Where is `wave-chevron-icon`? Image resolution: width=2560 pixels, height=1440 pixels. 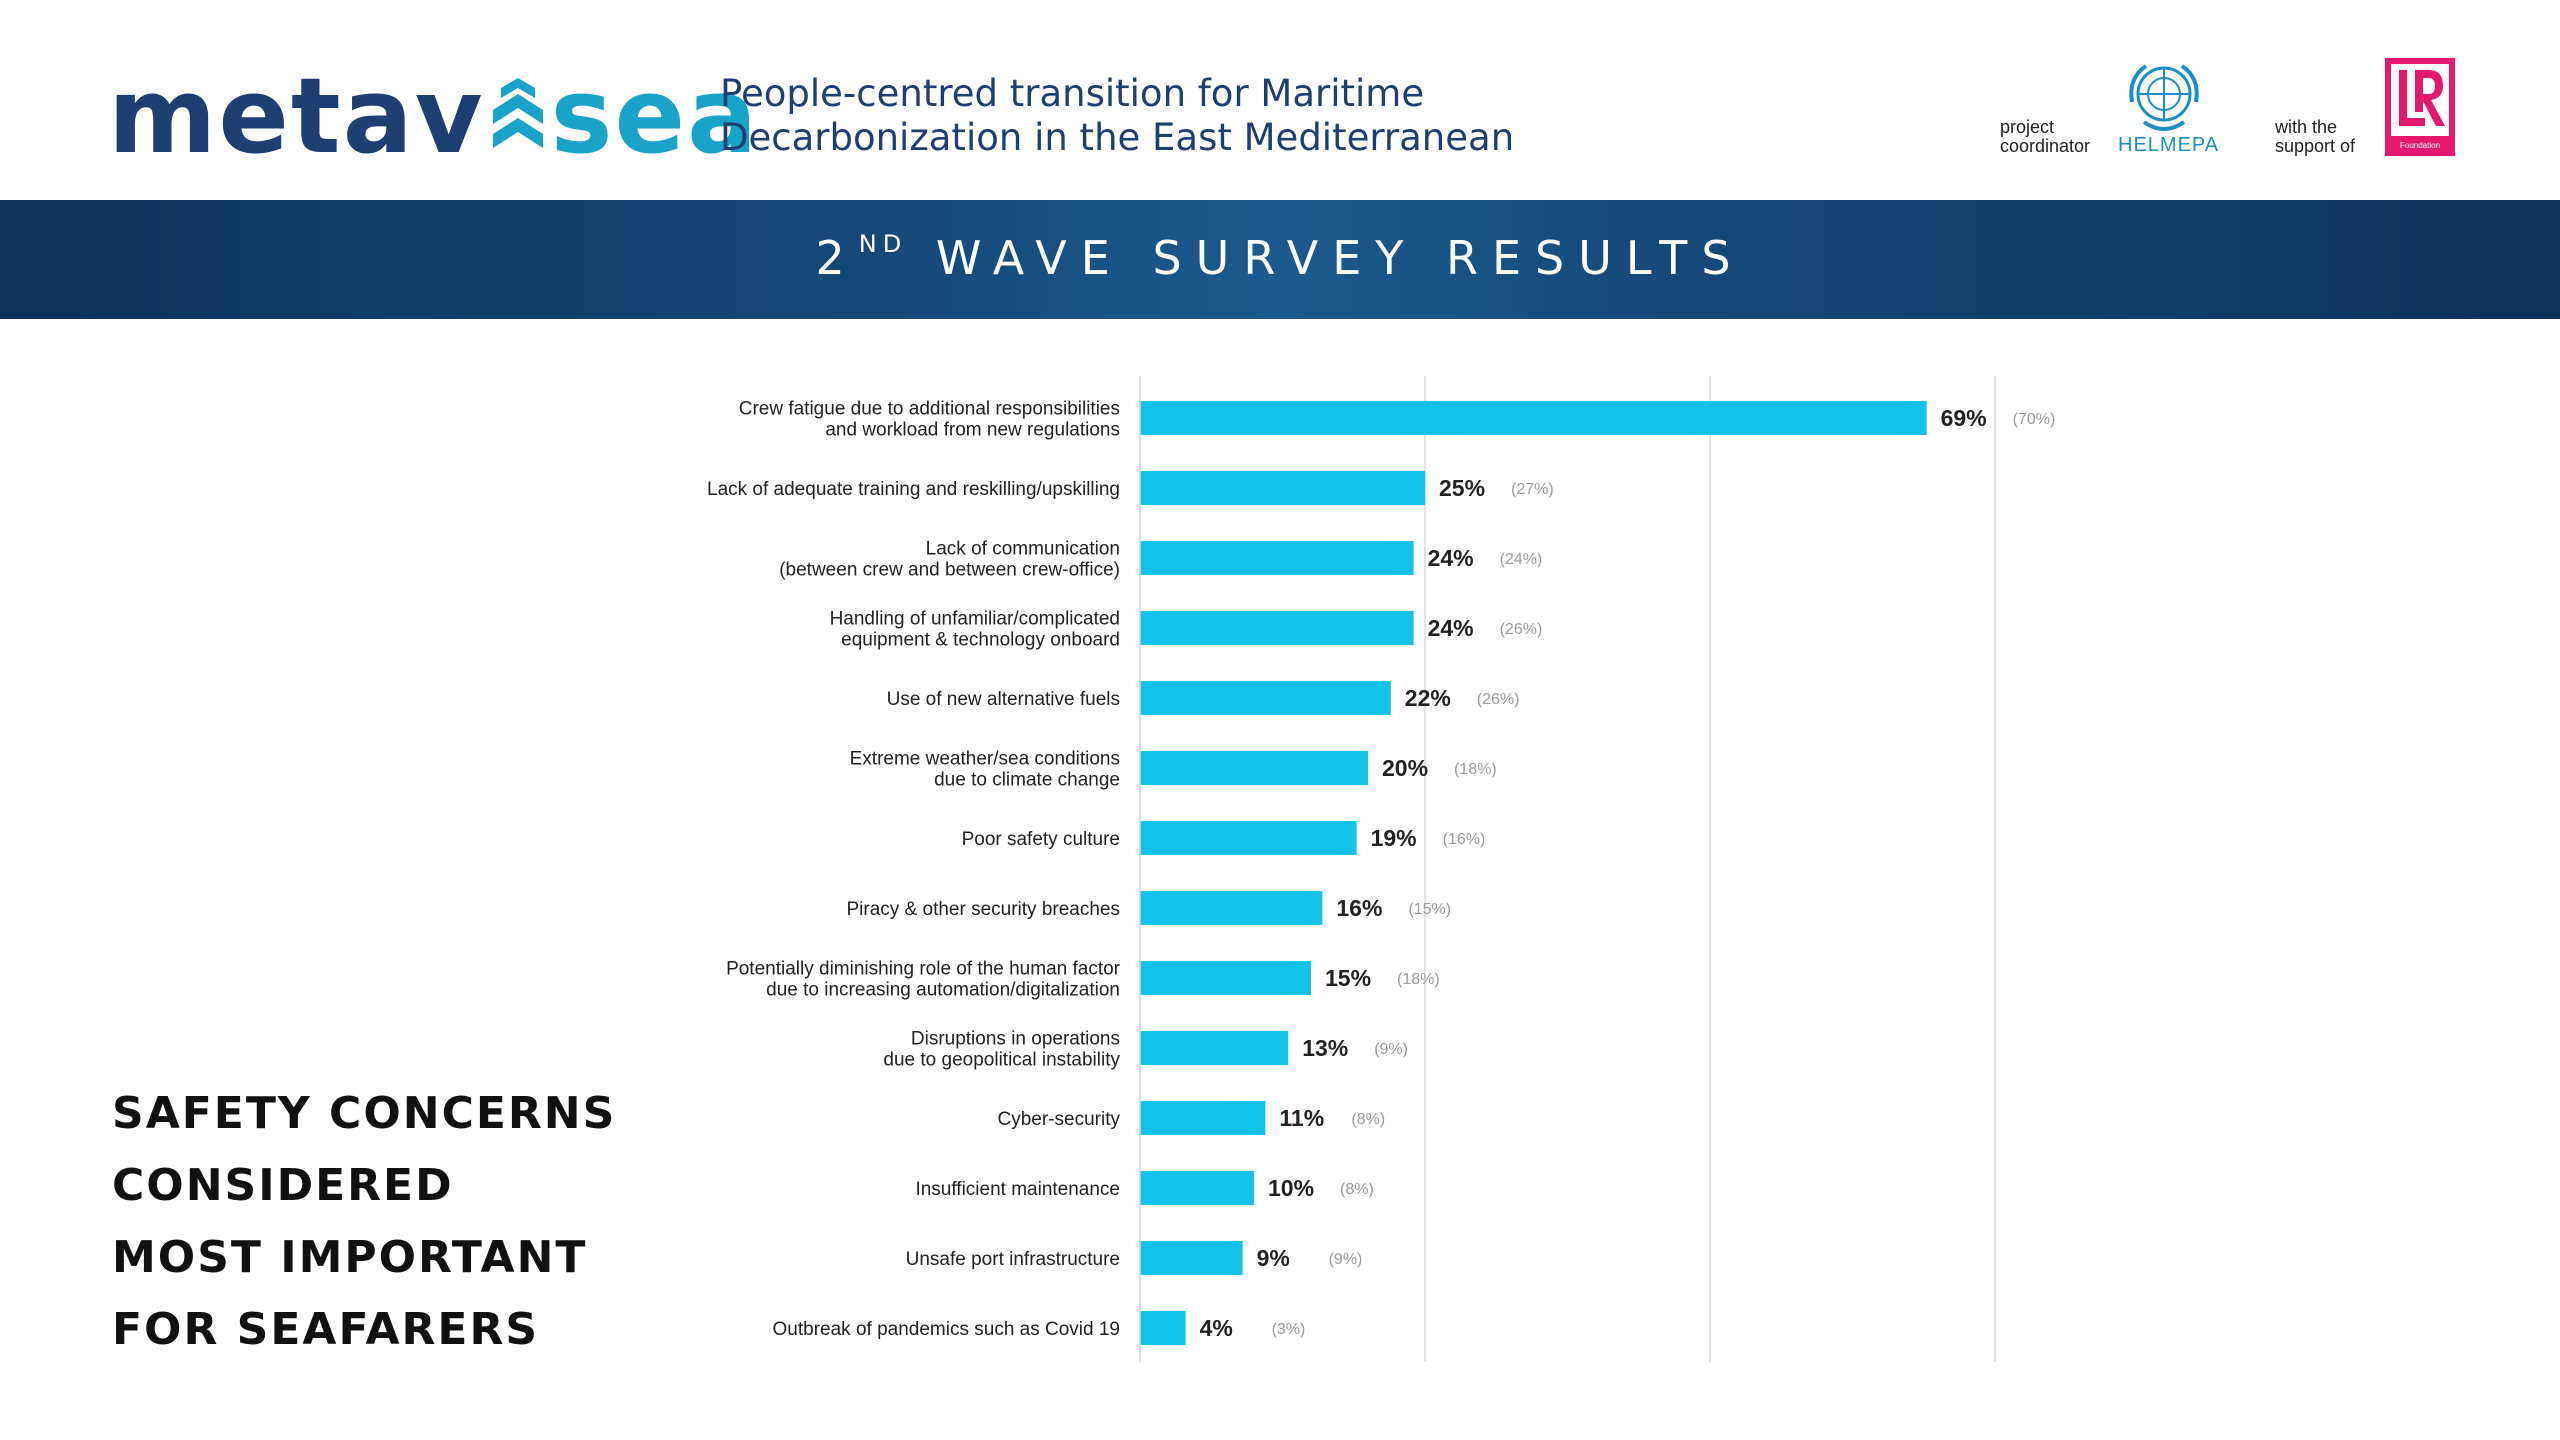
wave-chevron-icon is located at coordinates (517, 113).